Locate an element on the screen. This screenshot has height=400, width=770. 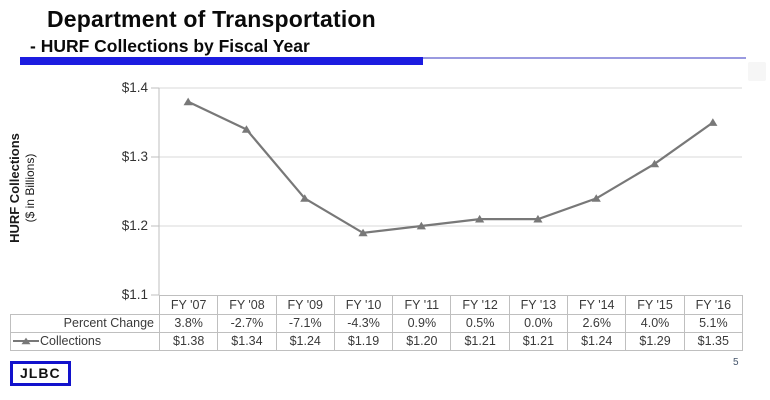
table-corner-blank is located at coordinates (85, 305).